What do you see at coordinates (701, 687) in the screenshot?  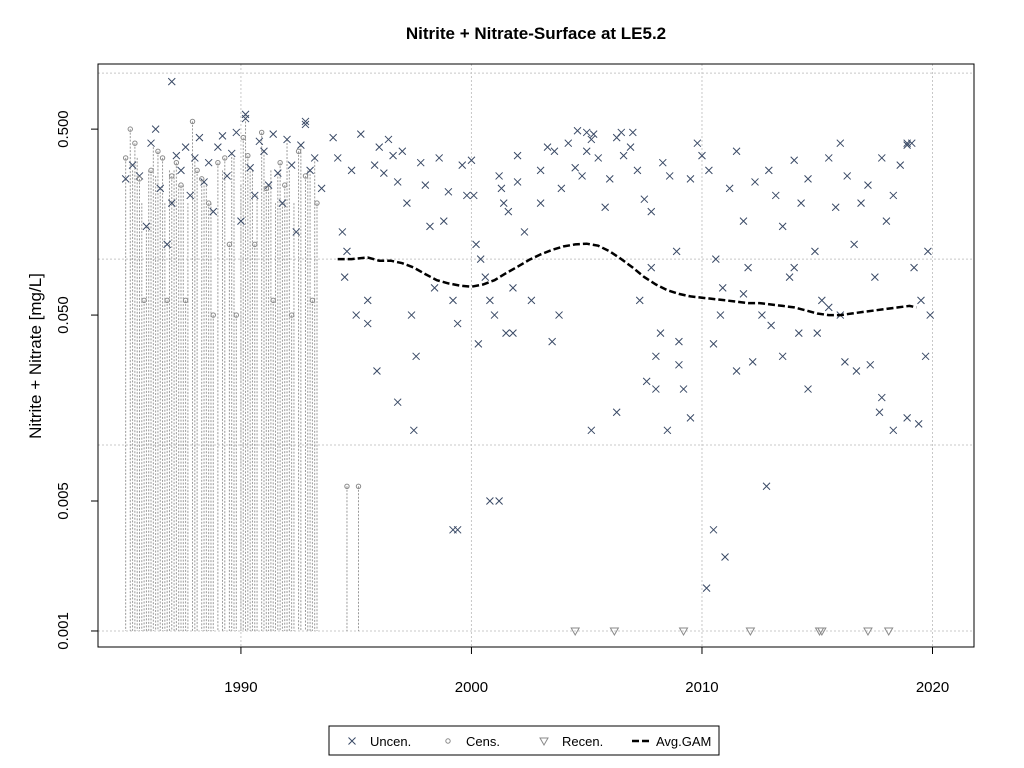 I see `x-tick-label: 2010` at bounding box center [701, 687].